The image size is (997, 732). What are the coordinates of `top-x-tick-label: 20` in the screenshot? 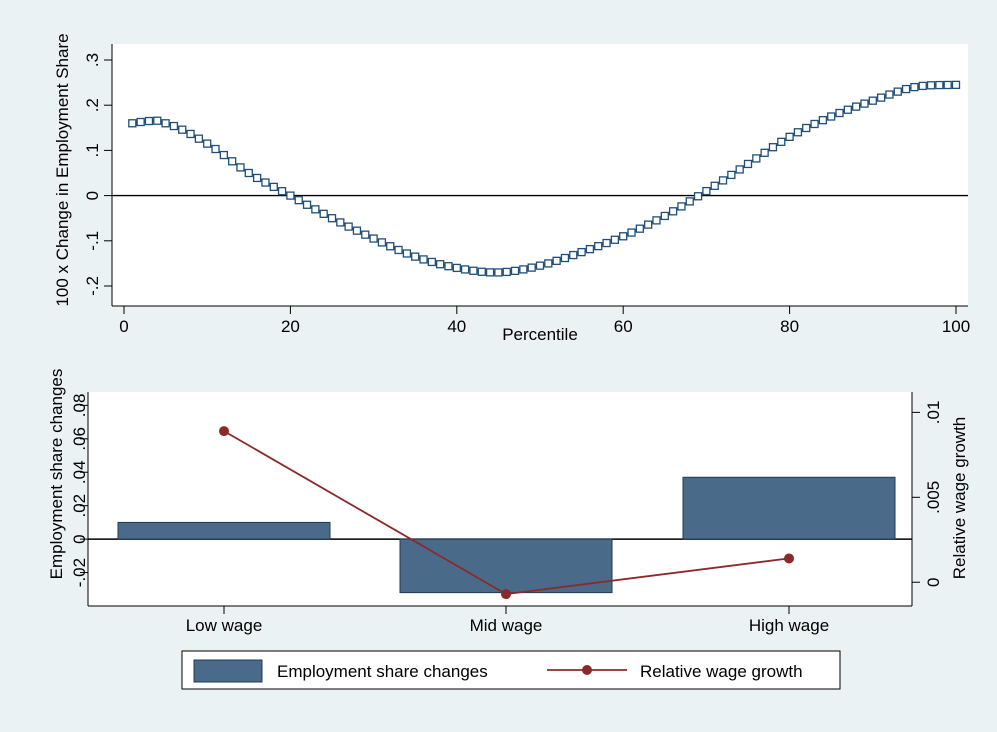 It's located at (290, 326).